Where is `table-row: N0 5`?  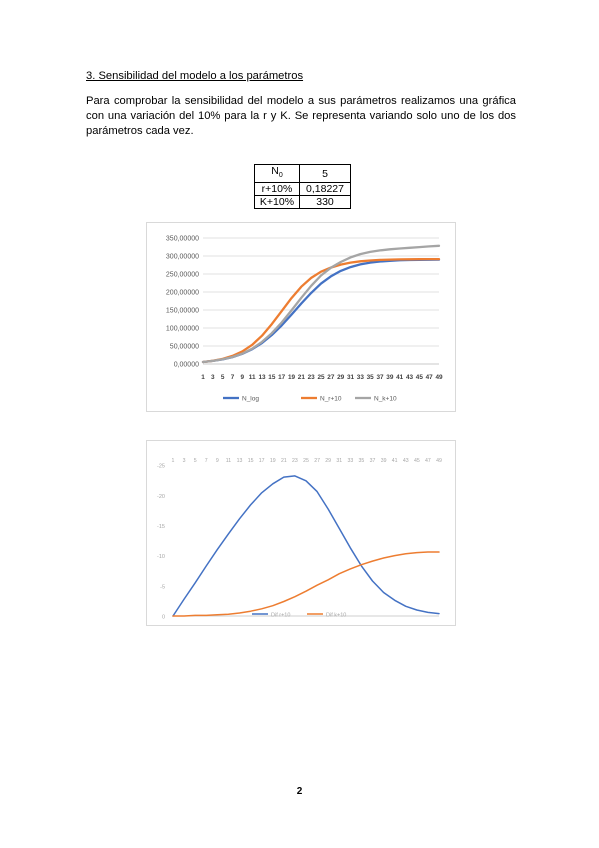 table-row: N0 5 is located at coordinates (302, 173).